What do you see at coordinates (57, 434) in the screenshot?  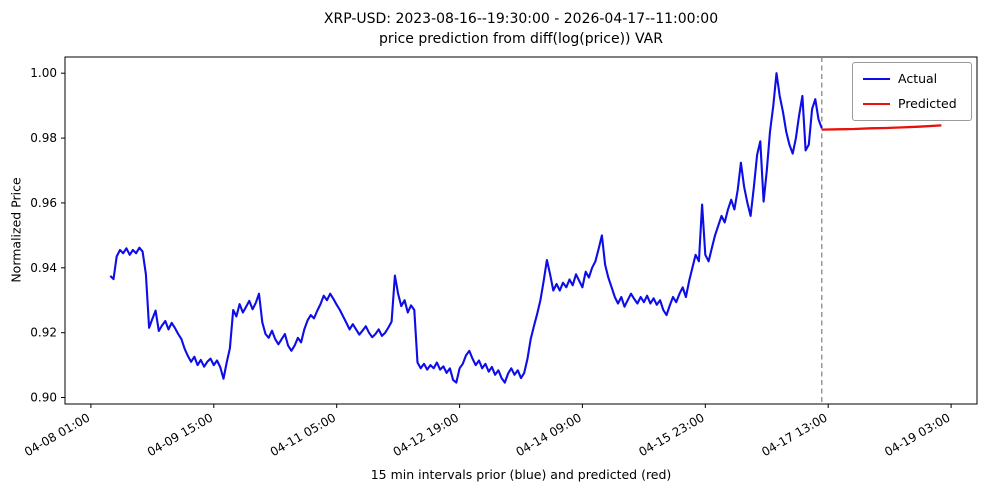 I see `svg-text: 04-08 01:00` at bounding box center [57, 434].